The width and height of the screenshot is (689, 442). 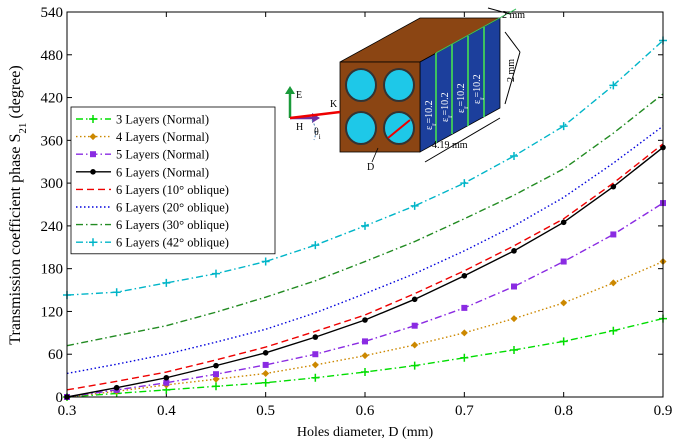 What do you see at coordinates (299, 95) in the screenshot?
I see `e-label: E` at bounding box center [299, 95].